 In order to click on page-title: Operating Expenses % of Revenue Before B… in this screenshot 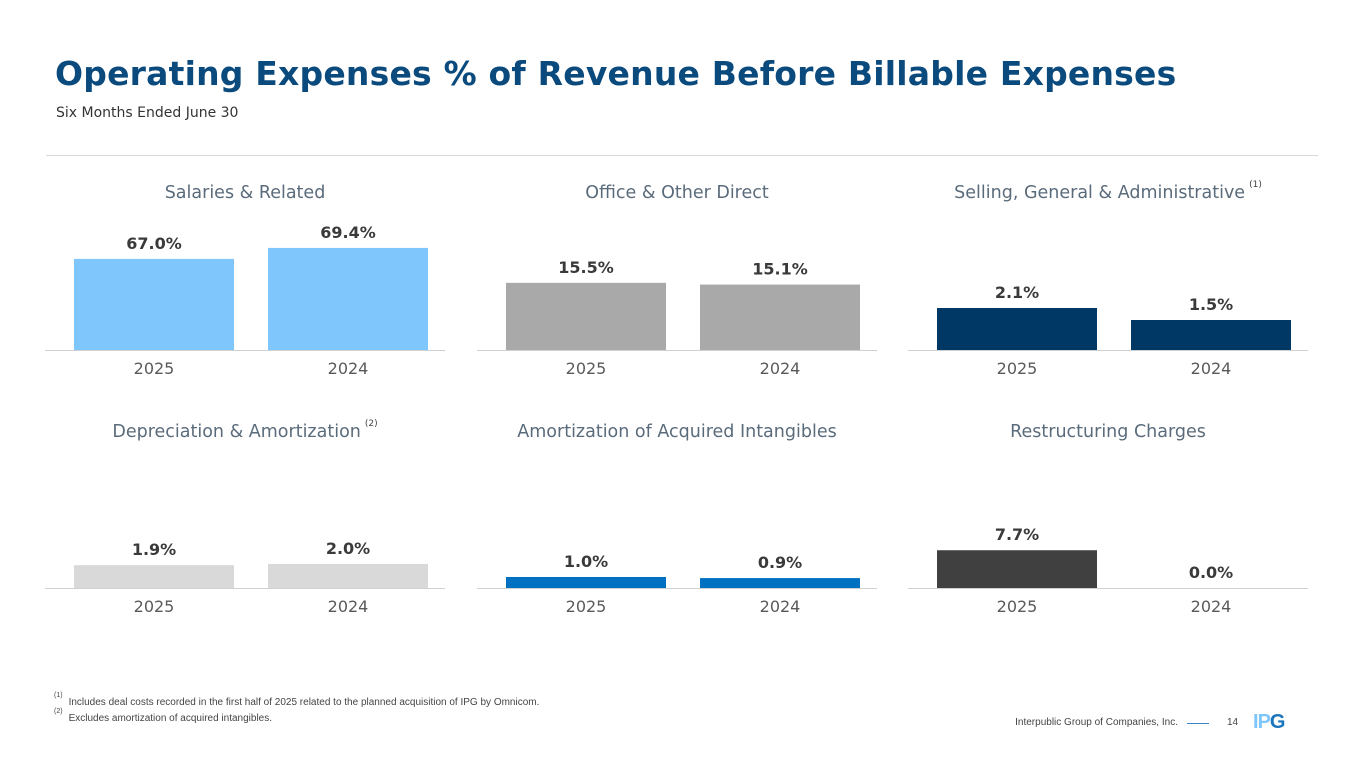, I will do `click(616, 73)`.